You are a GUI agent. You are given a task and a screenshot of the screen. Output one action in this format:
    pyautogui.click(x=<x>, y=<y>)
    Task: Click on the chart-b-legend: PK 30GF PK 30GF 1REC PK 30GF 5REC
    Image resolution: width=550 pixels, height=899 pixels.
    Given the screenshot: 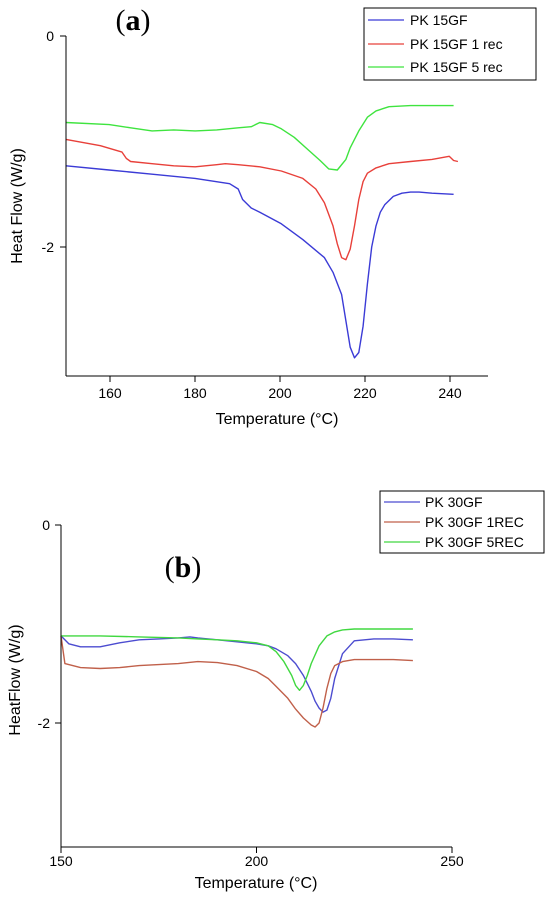 What is the action you would take?
    pyautogui.click(x=462, y=522)
    